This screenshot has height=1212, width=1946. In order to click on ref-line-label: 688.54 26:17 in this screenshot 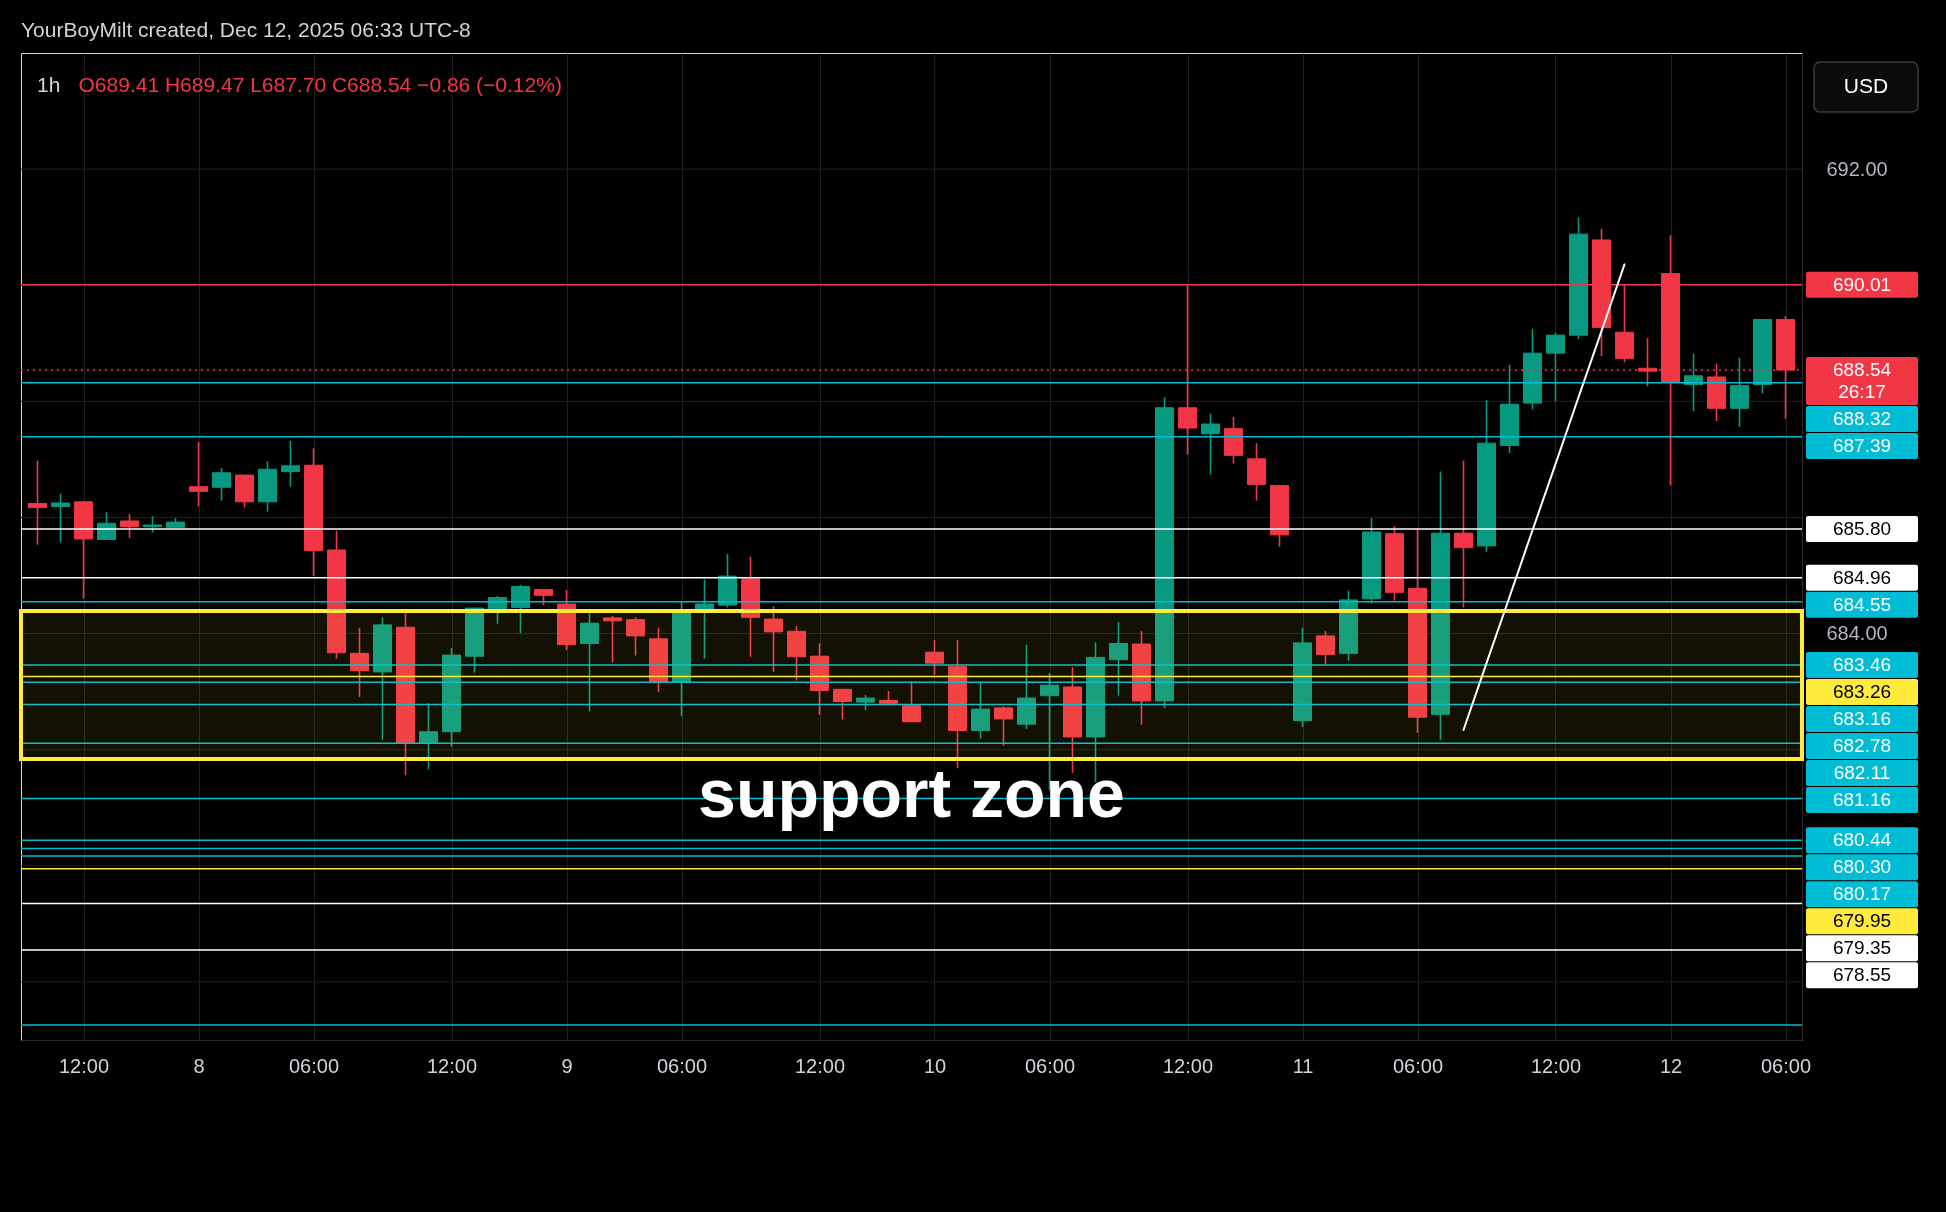, I will do `click(1862, 380)`.